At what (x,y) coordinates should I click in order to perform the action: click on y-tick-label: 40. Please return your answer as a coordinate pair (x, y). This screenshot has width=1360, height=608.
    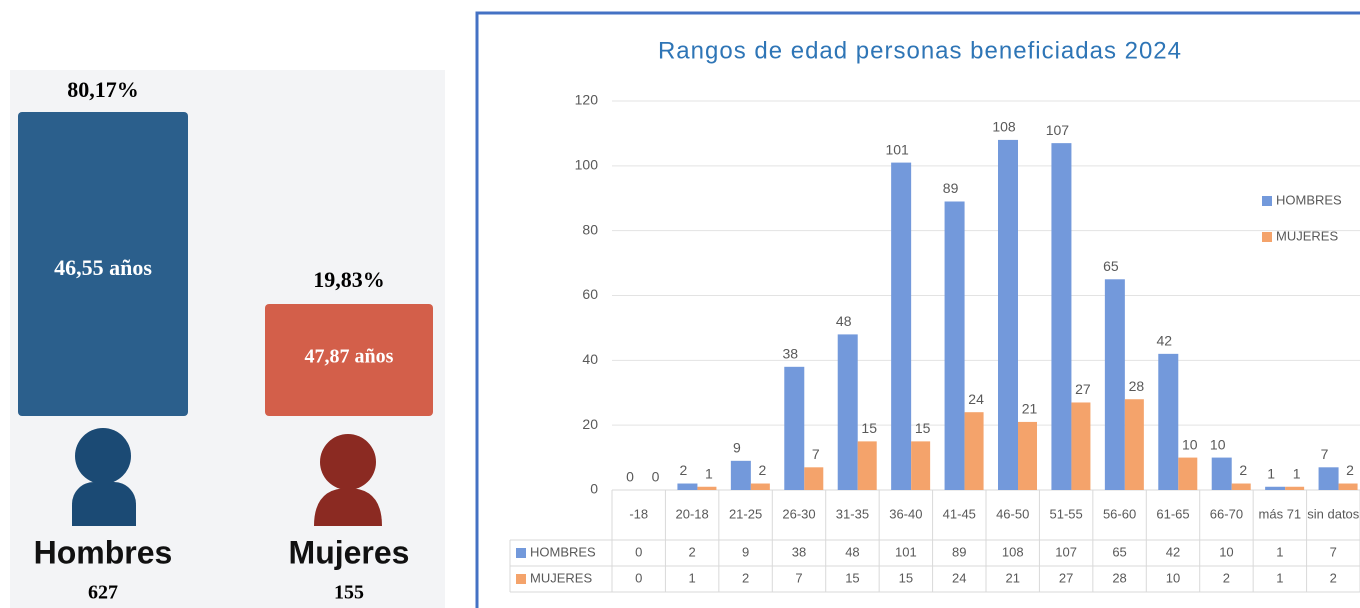
    Looking at the image, I should click on (590, 359).